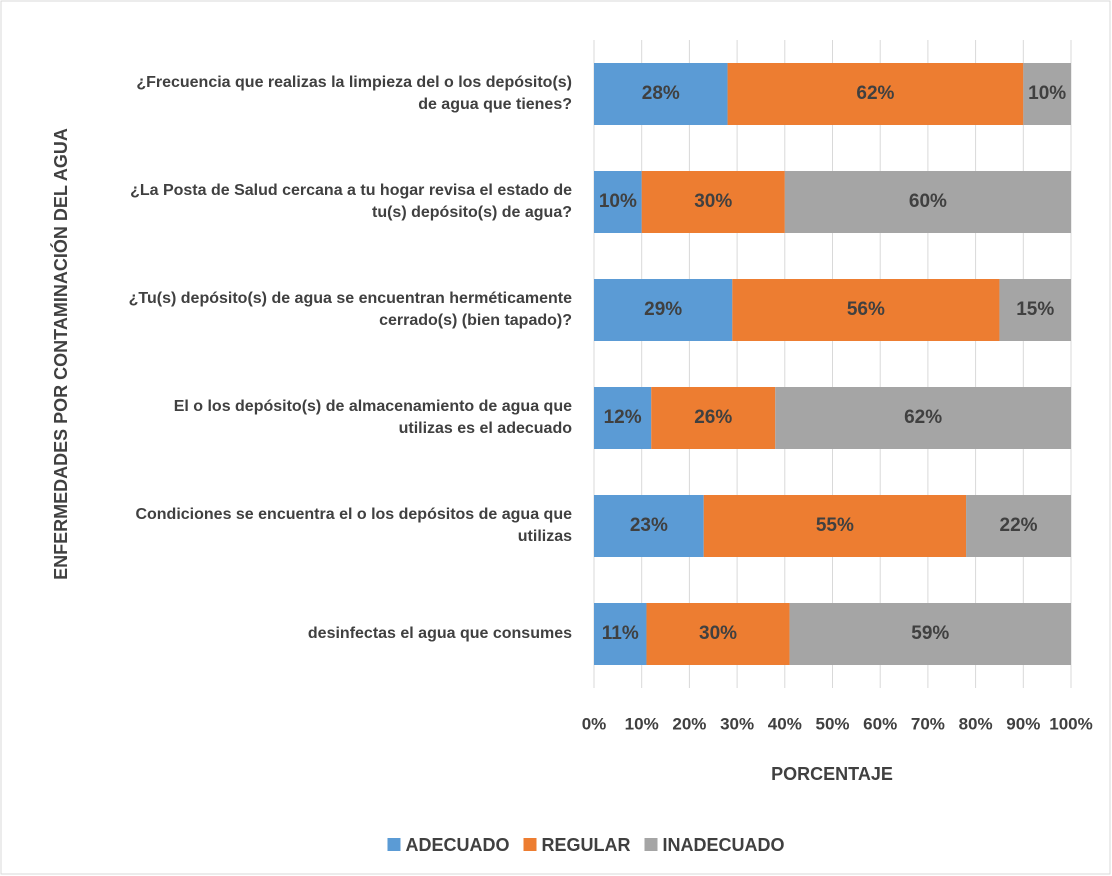 The width and height of the screenshot is (1112, 876). I want to click on x-tick-label: 20%, so click(689, 723).